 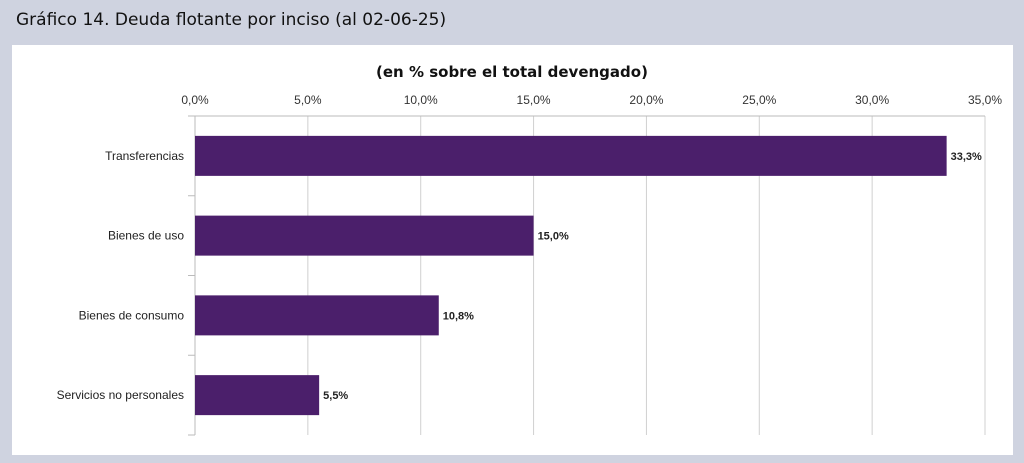 What do you see at coordinates (534, 100) in the screenshot?
I see `x-tick-label: 15,0%` at bounding box center [534, 100].